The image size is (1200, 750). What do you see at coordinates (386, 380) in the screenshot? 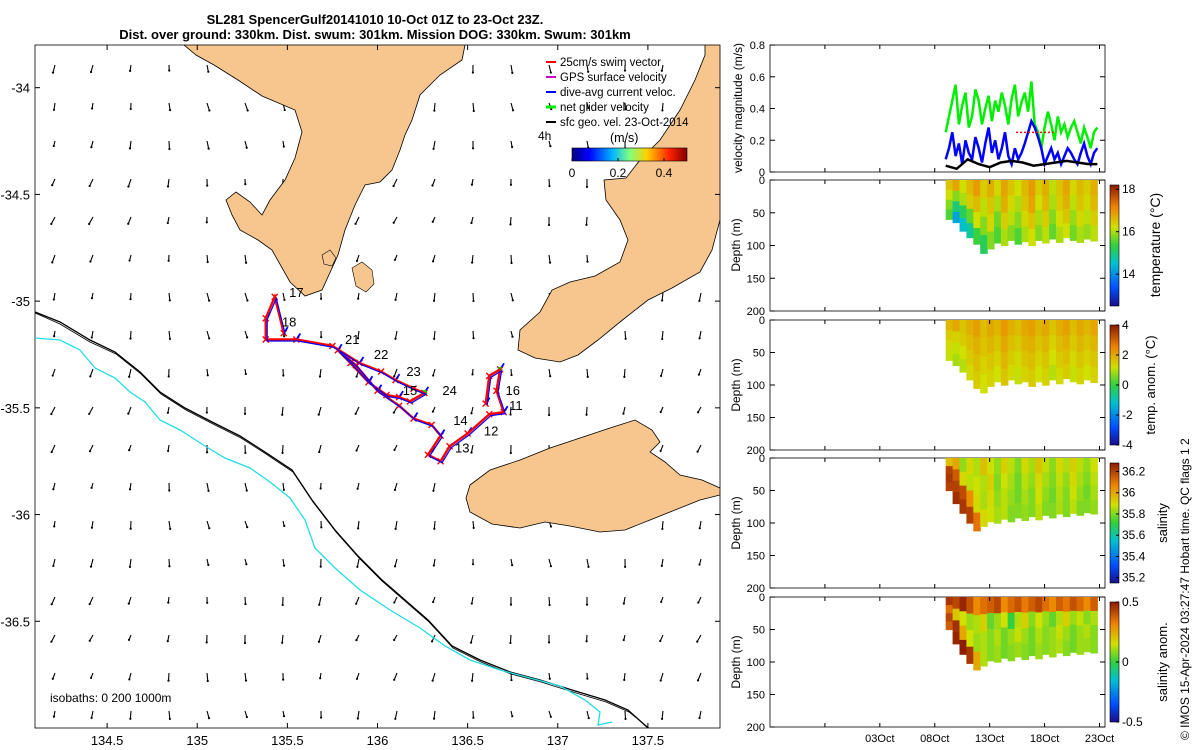
I see `glider-track-blue` at bounding box center [386, 380].